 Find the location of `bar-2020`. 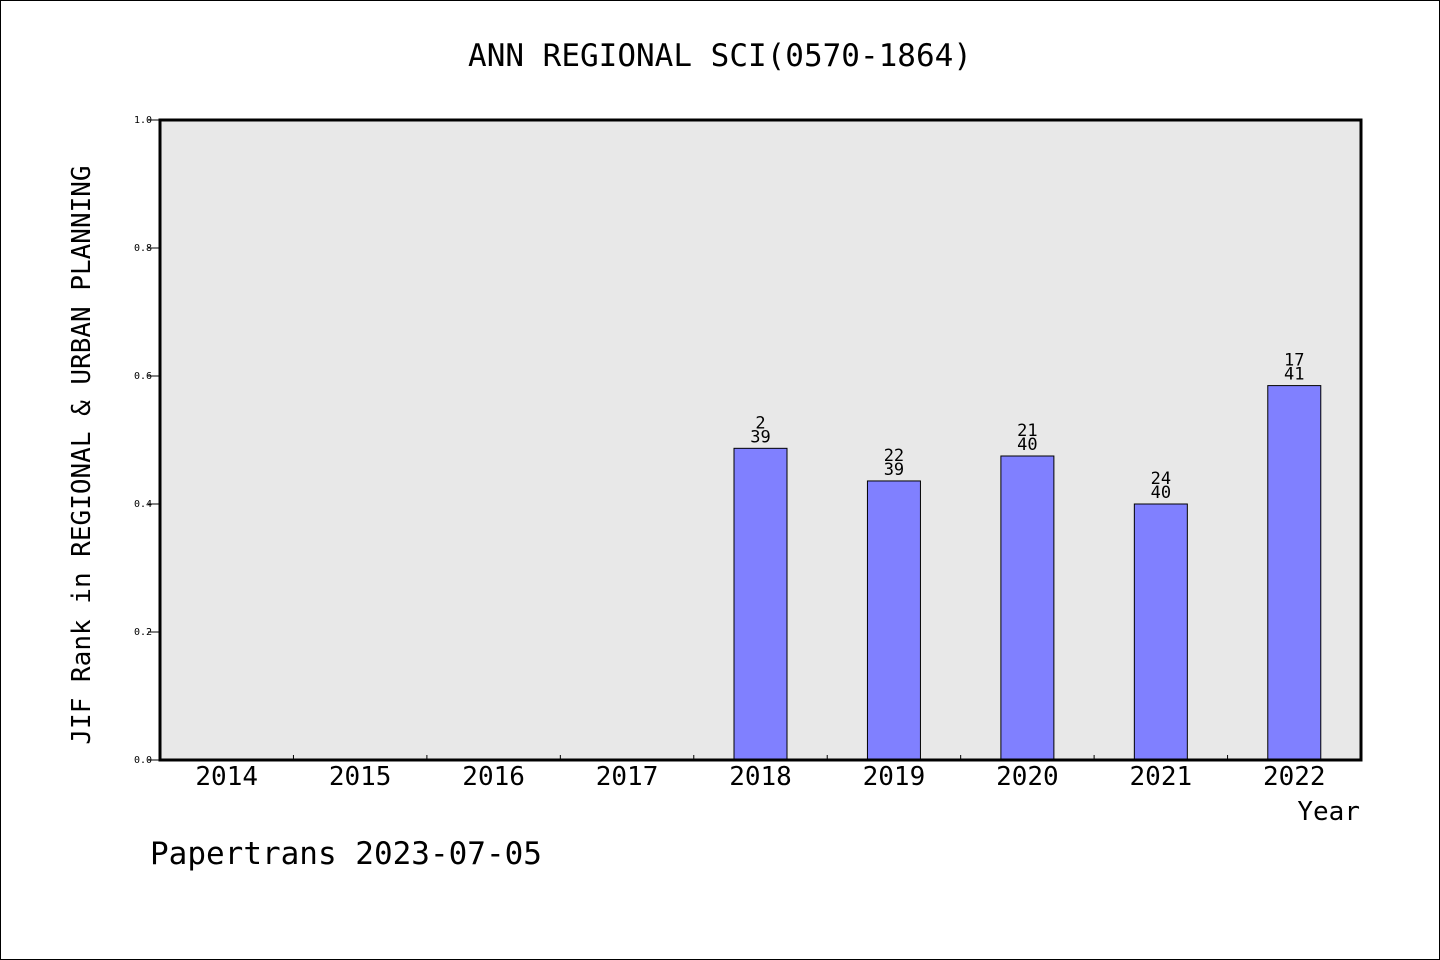

bar-2020 is located at coordinates (1027, 608).